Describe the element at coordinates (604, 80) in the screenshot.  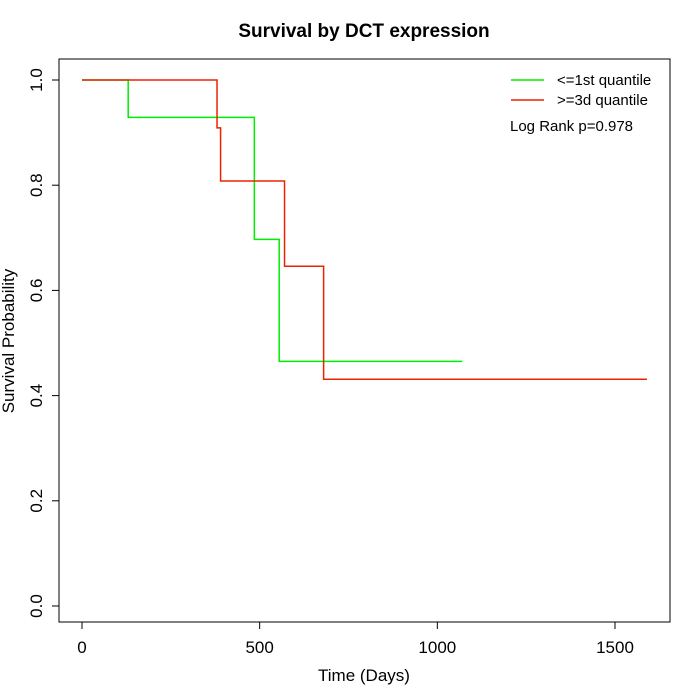
I see `legend-label: <=1st quantile` at that location.